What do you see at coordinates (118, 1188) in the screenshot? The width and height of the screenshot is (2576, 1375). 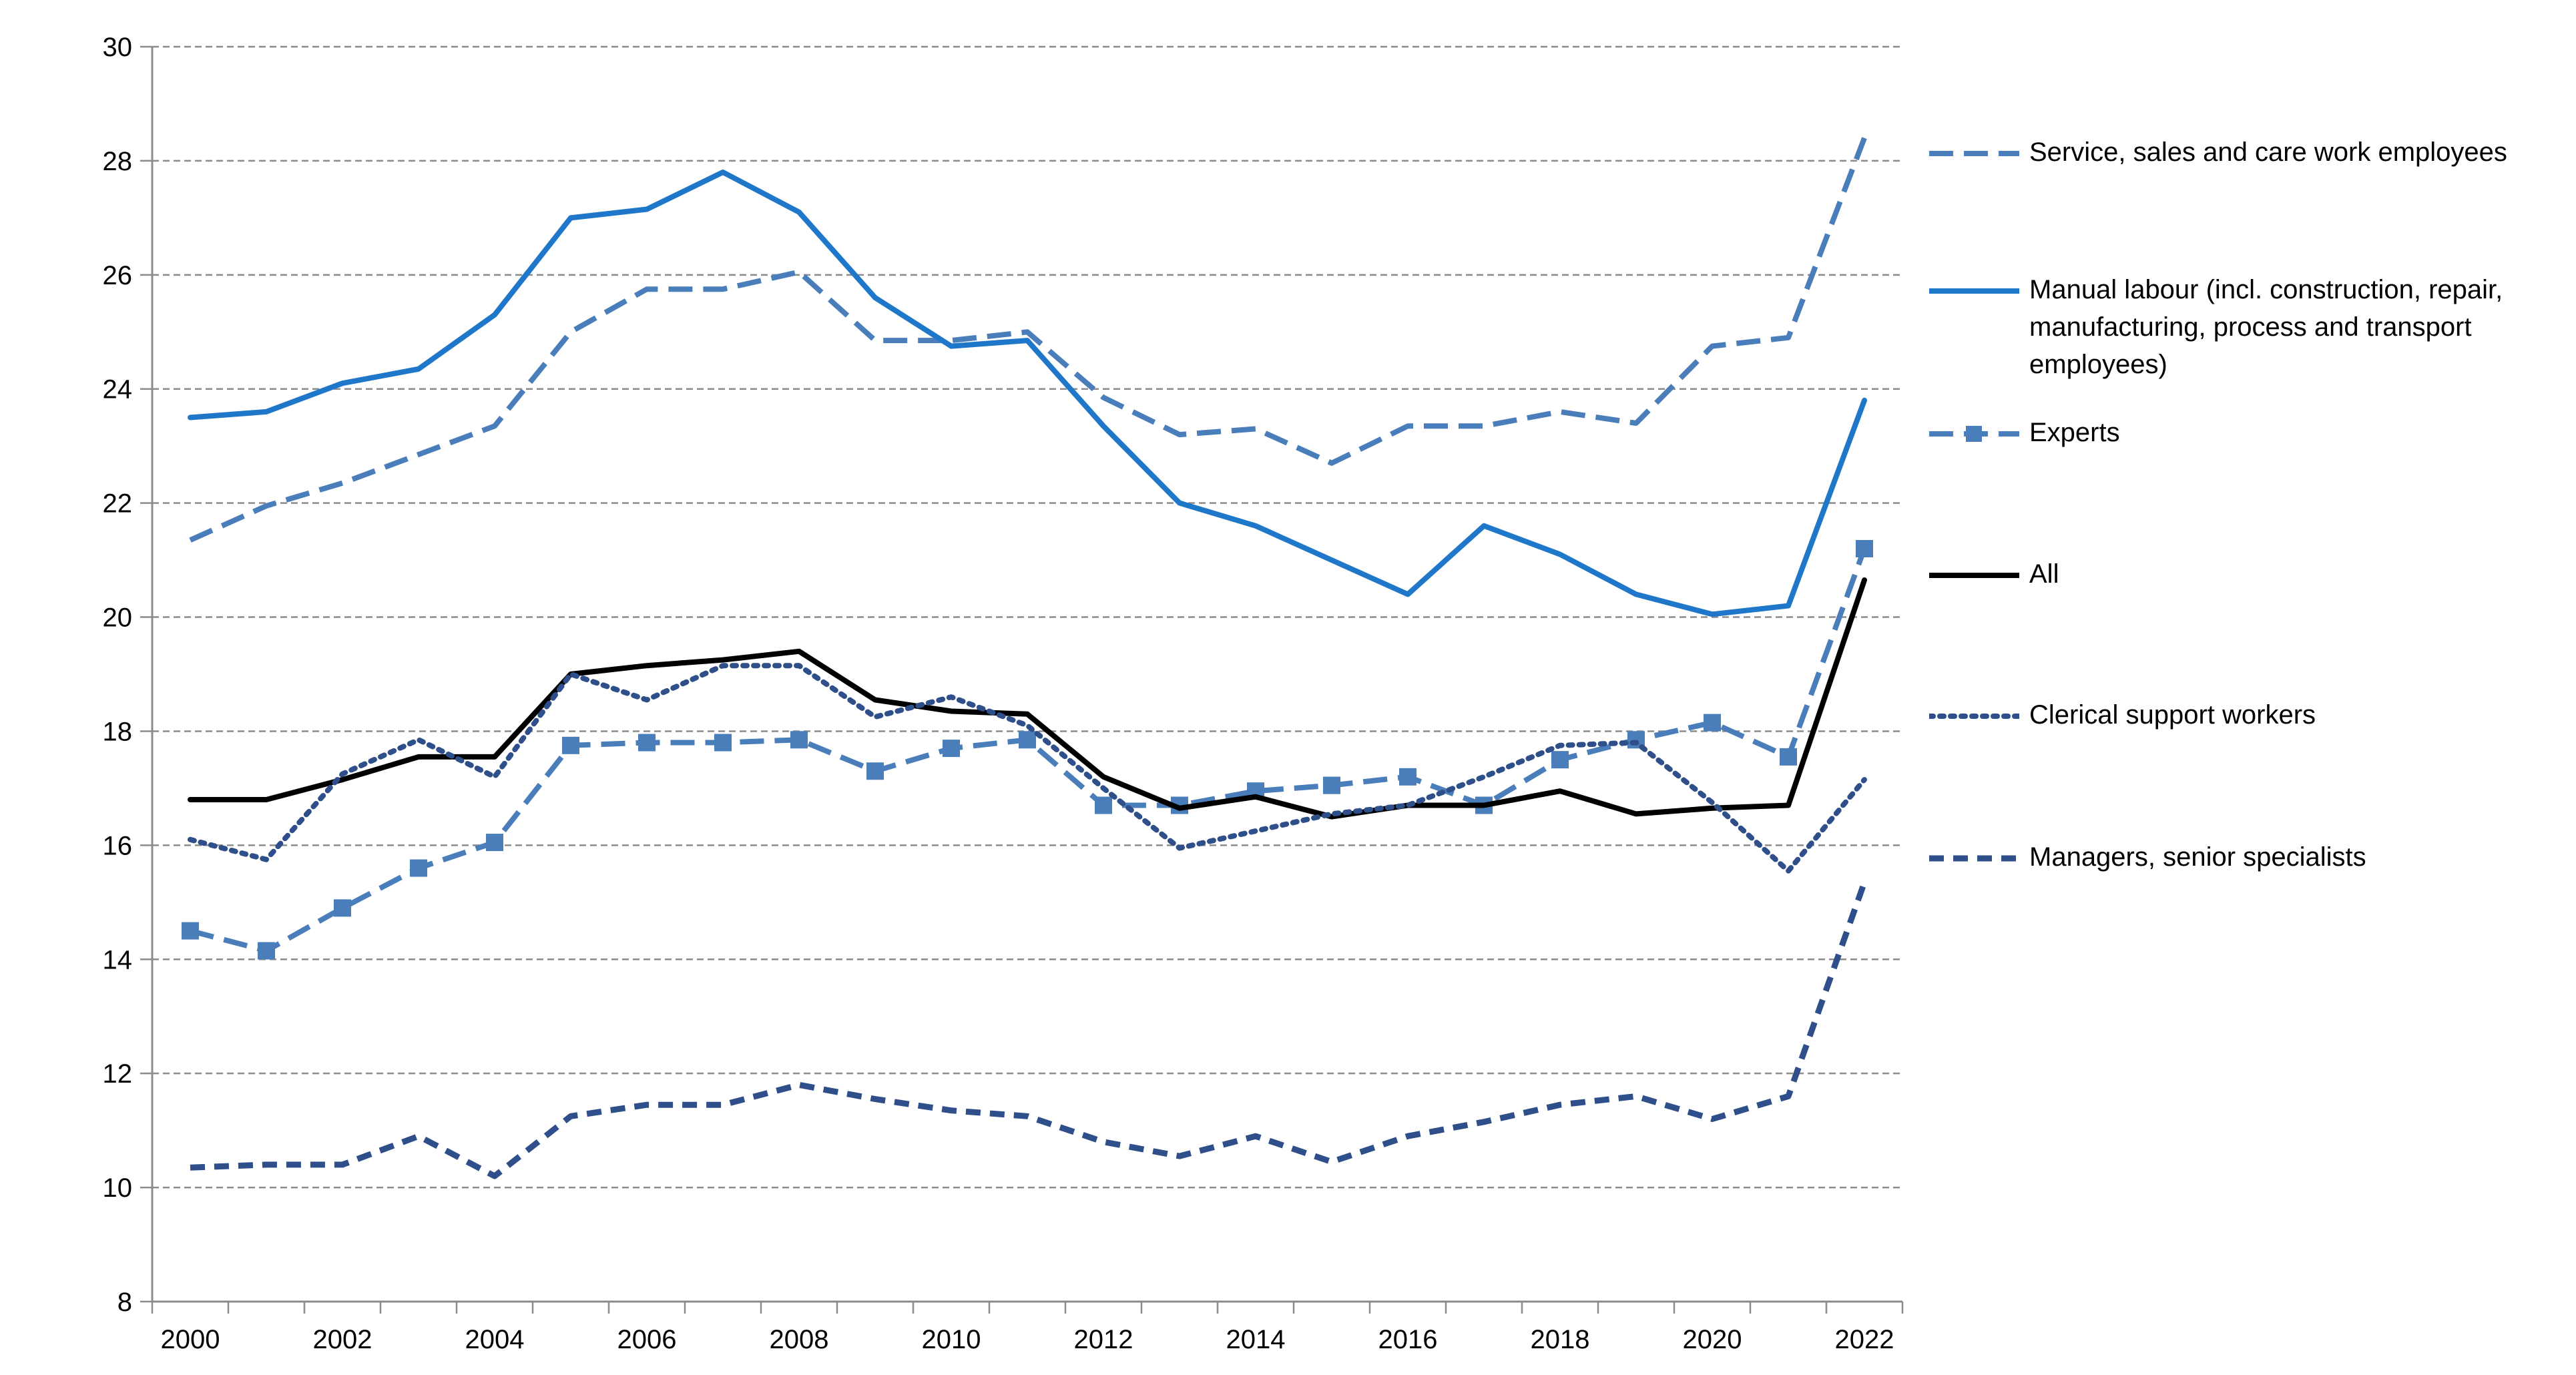 I see `y-tick-label-10: 10` at bounding box center [118, 1188].